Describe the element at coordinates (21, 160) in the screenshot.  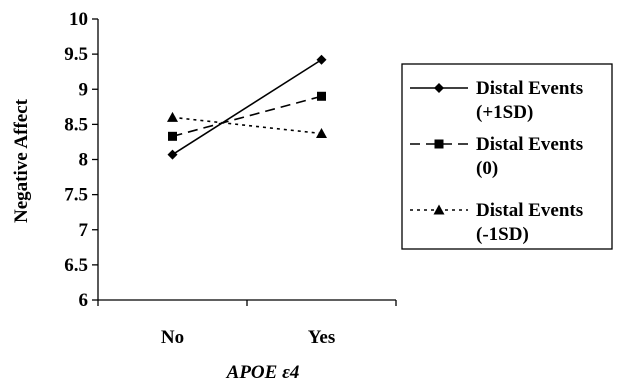
I see `y-axis-title: Negative Affect` at that location.